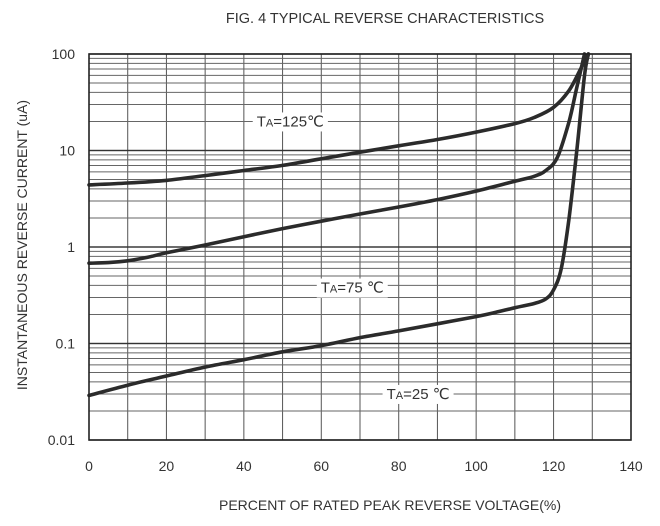 The height and width of the screenshot is (526, 660). What do you see at coordinates (426, 394) in the screenshot?
I see `curve-label-value: =25 ℃` at bounding box center [426, 394].